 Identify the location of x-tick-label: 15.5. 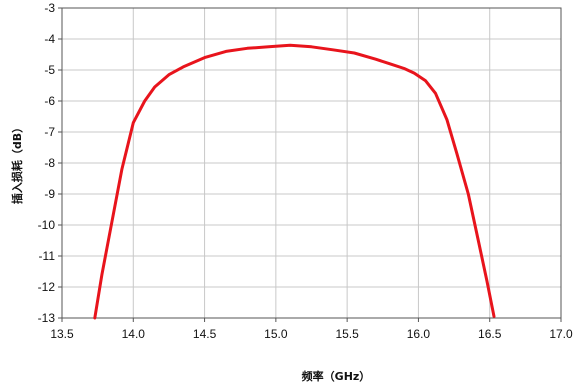
(347, 334).